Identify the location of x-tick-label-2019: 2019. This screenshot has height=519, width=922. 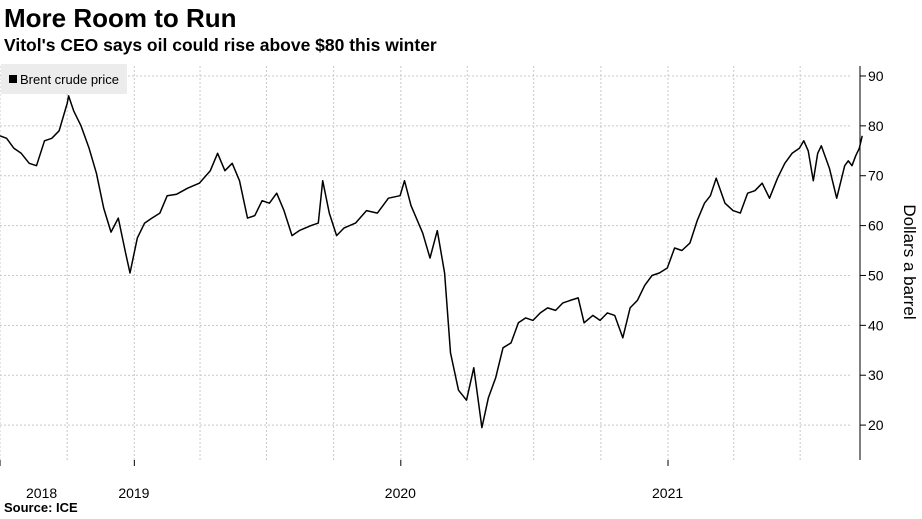
(133, 493).